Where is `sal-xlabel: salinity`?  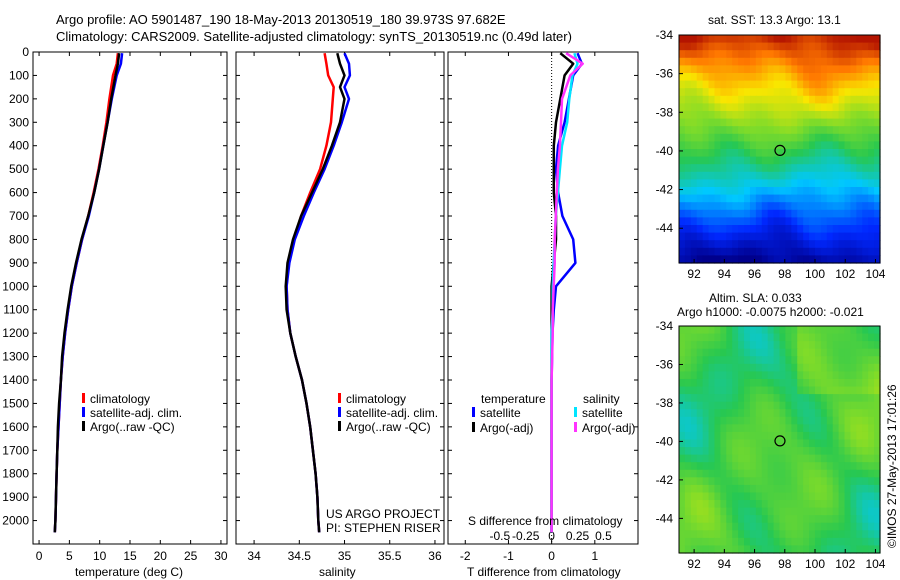 sal-xlabel: salinity is located at coordinates (337, 572).